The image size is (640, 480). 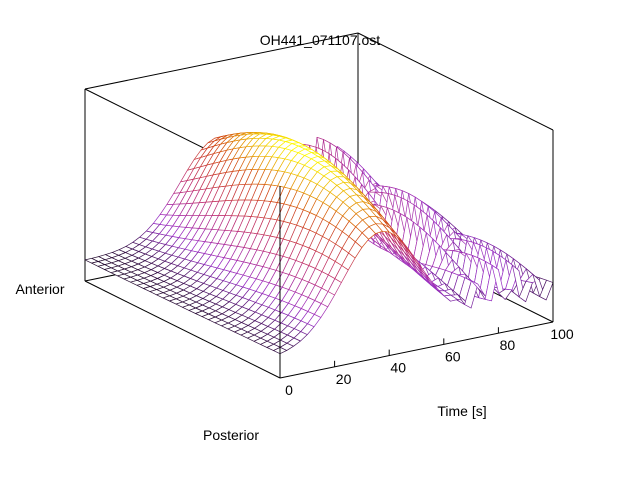 I want to click on chart-title: OH441_071107.ost, so click(x=320, y=40).